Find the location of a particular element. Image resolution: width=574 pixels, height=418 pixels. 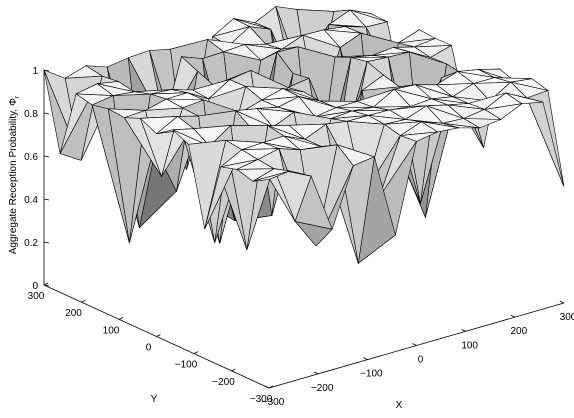

y-tick-label: 0 is located at coordinates (149, 348).